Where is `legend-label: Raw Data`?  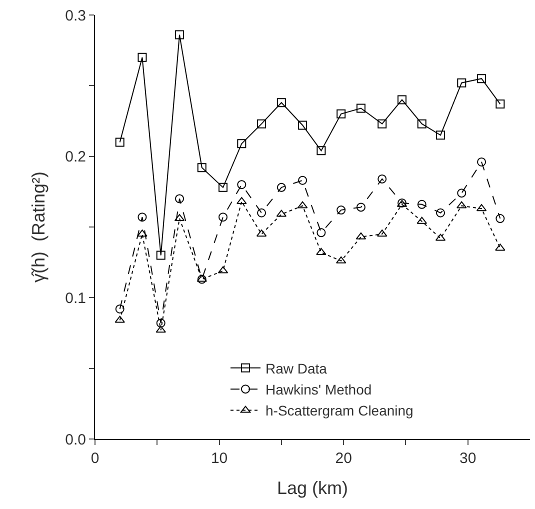 legend-label: Raw Data is located at coordinates (297, 368).